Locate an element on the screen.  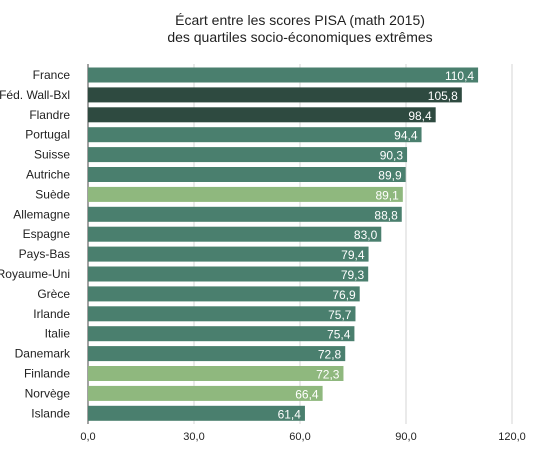
data-label: 98,4 is located at coordinates (420, 116).